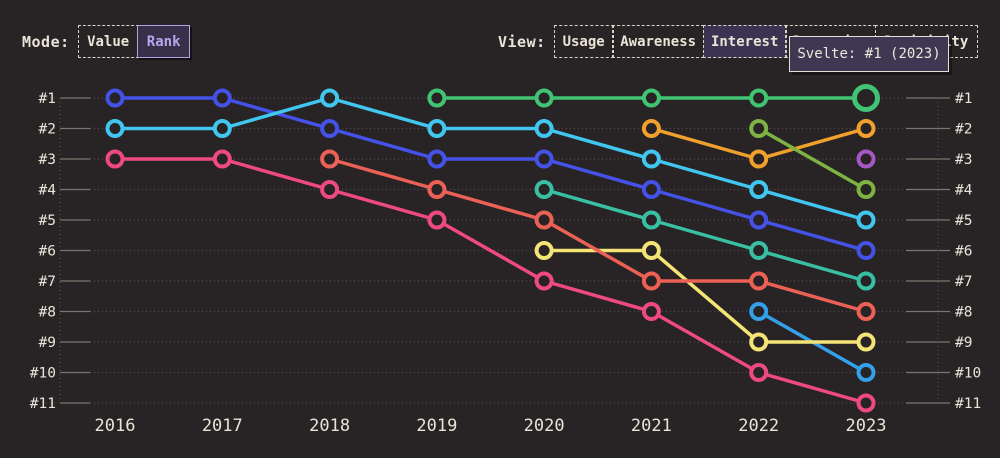  I want to click on rank-label-left-#8: #8, so click(47, 313).